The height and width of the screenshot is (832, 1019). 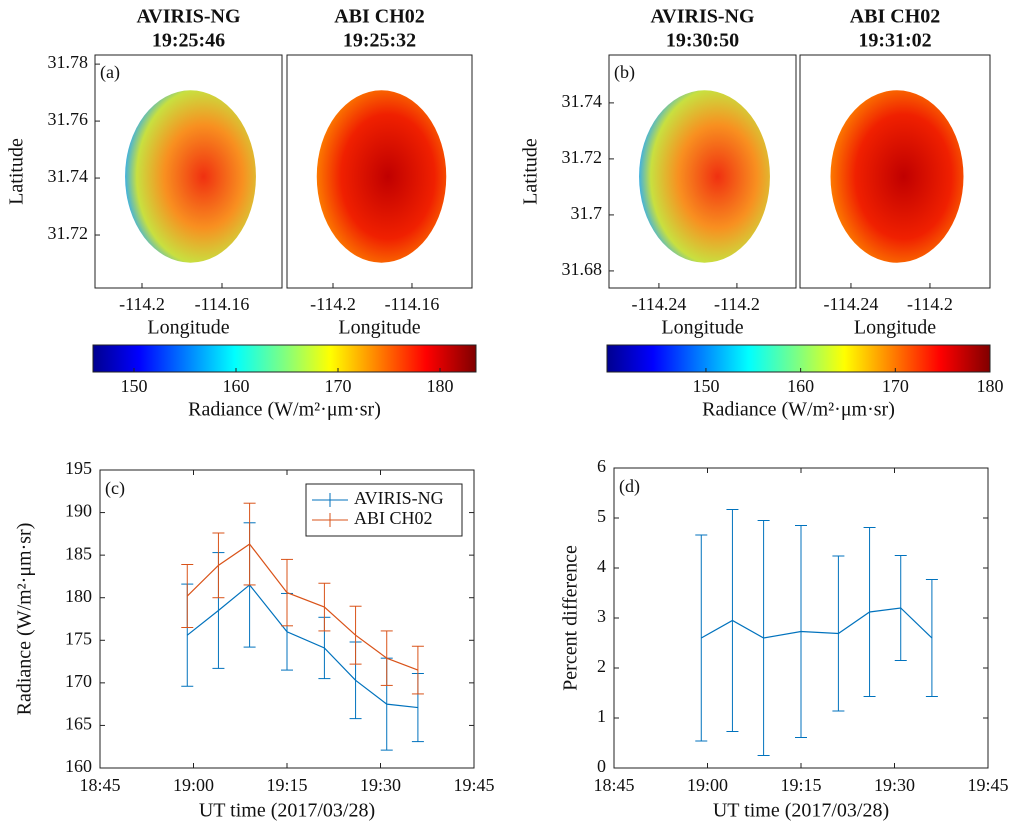 What do you see at coordinates (78, 766) in the screenshot?
I see `y-tick-label: 160` at bounding box center [78, 766].